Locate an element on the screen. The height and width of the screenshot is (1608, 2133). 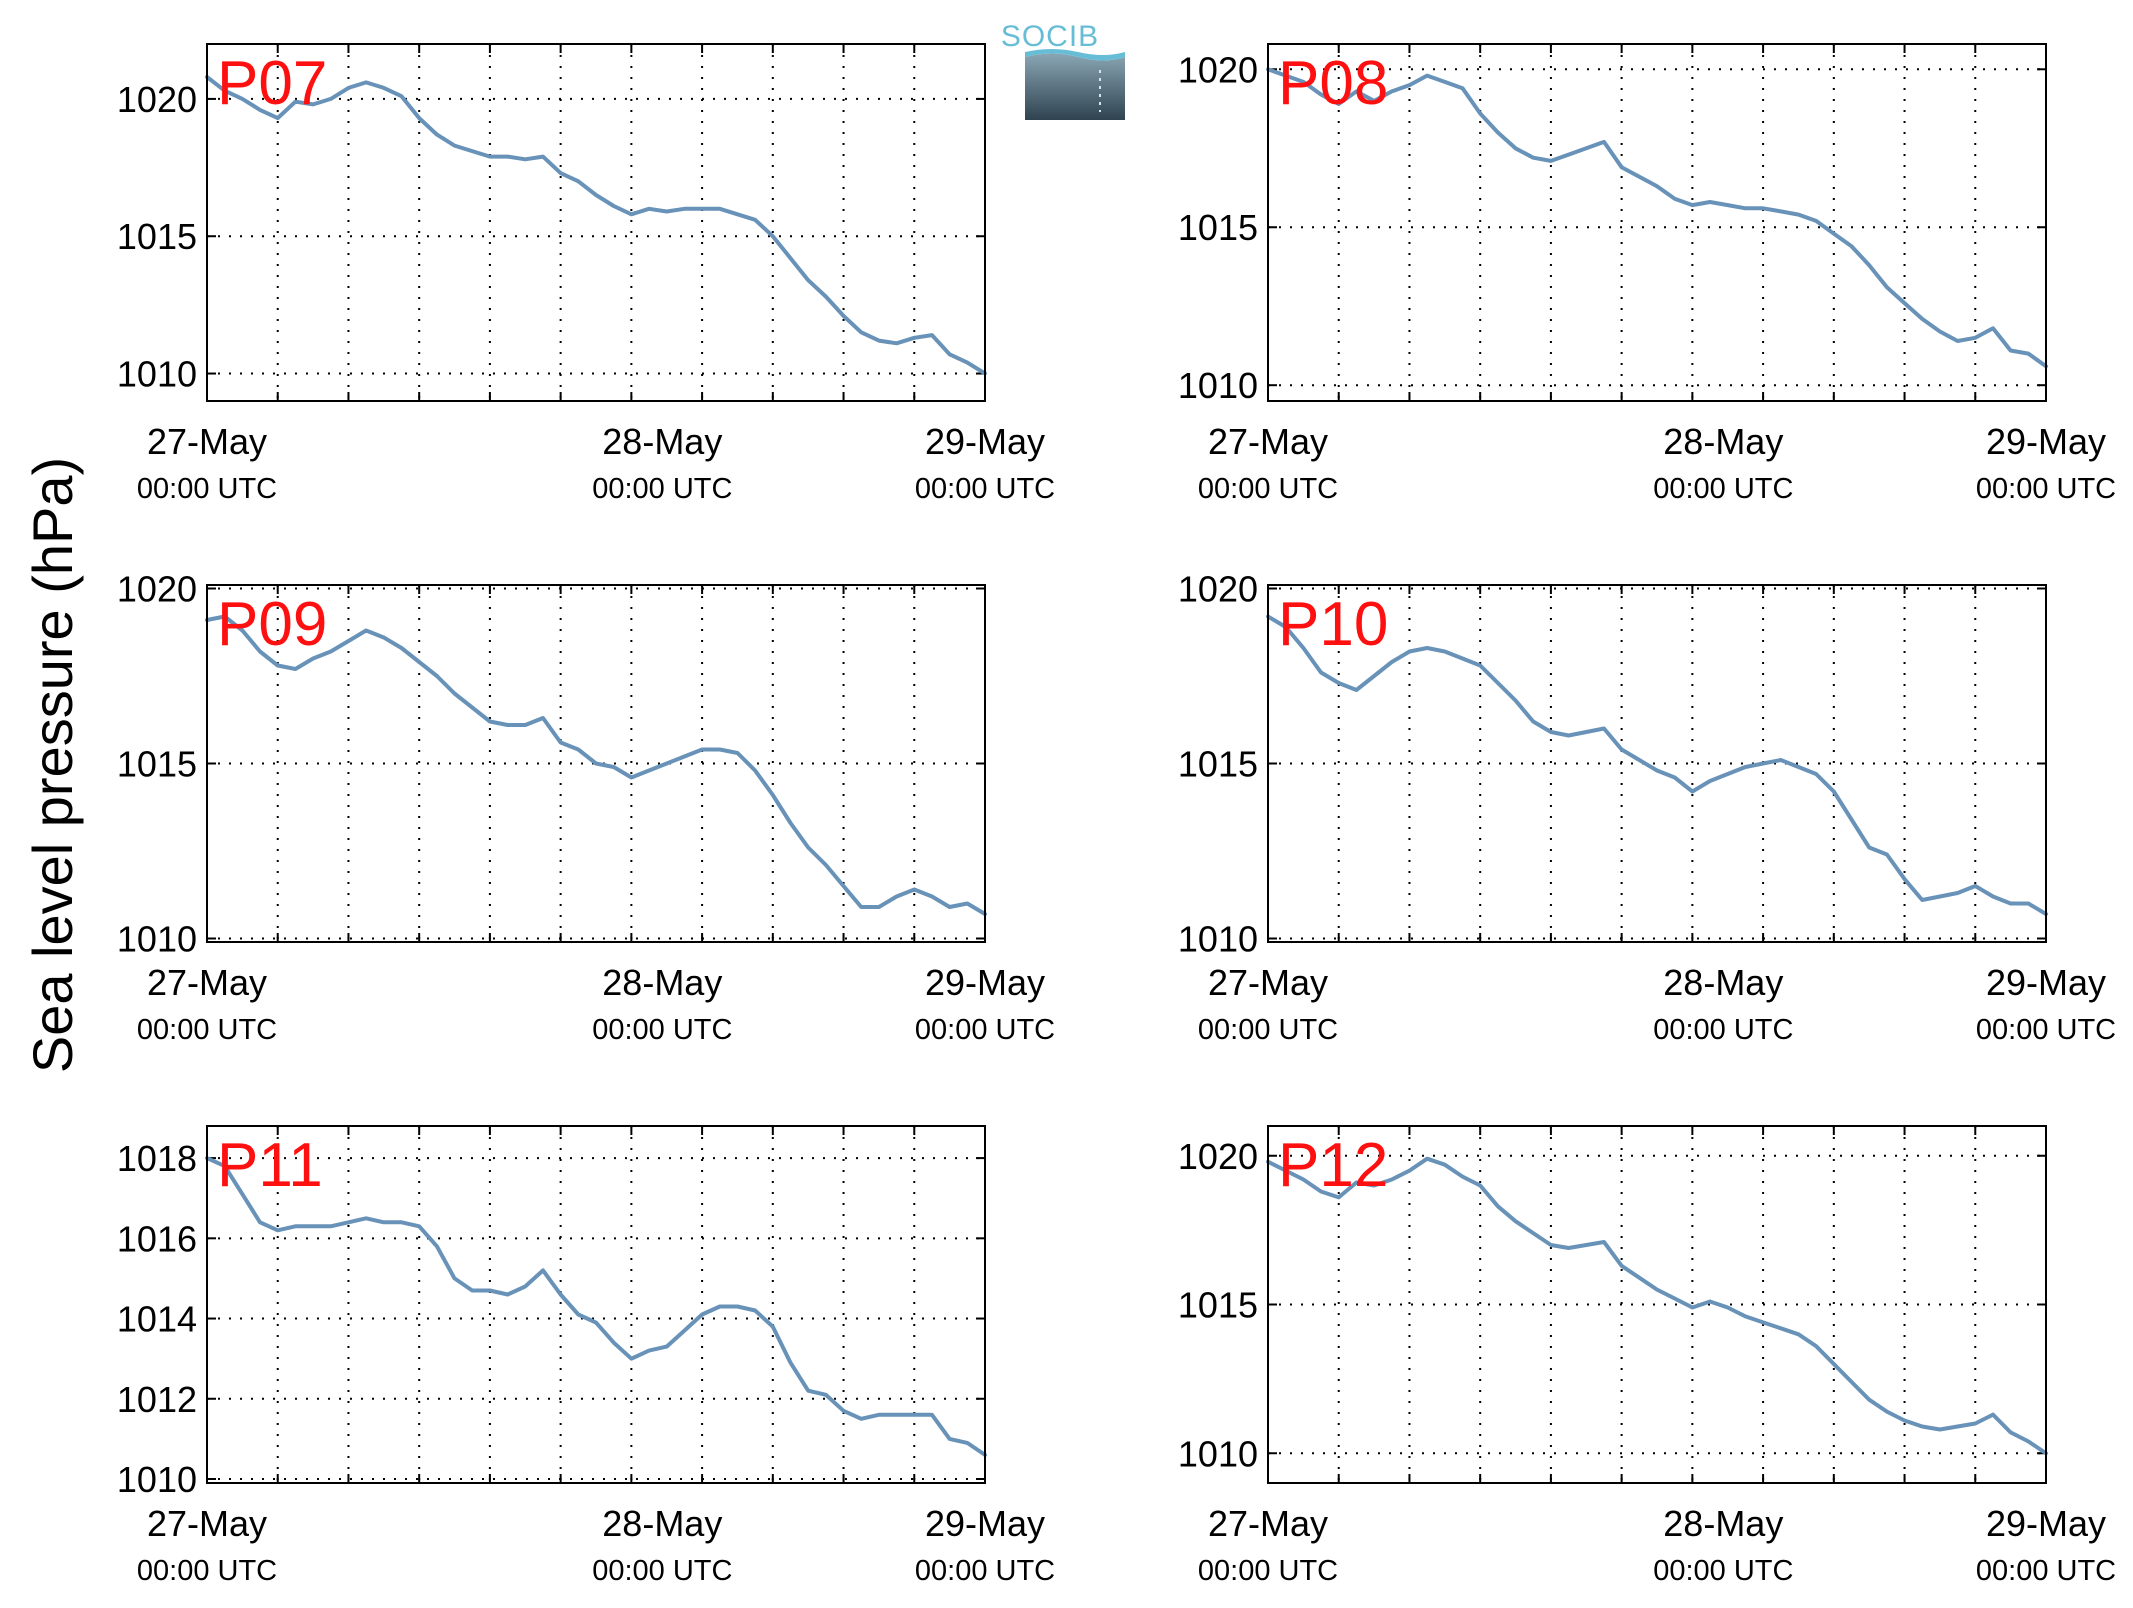
panel-label: P10 is located at coordinates (1333, 624).